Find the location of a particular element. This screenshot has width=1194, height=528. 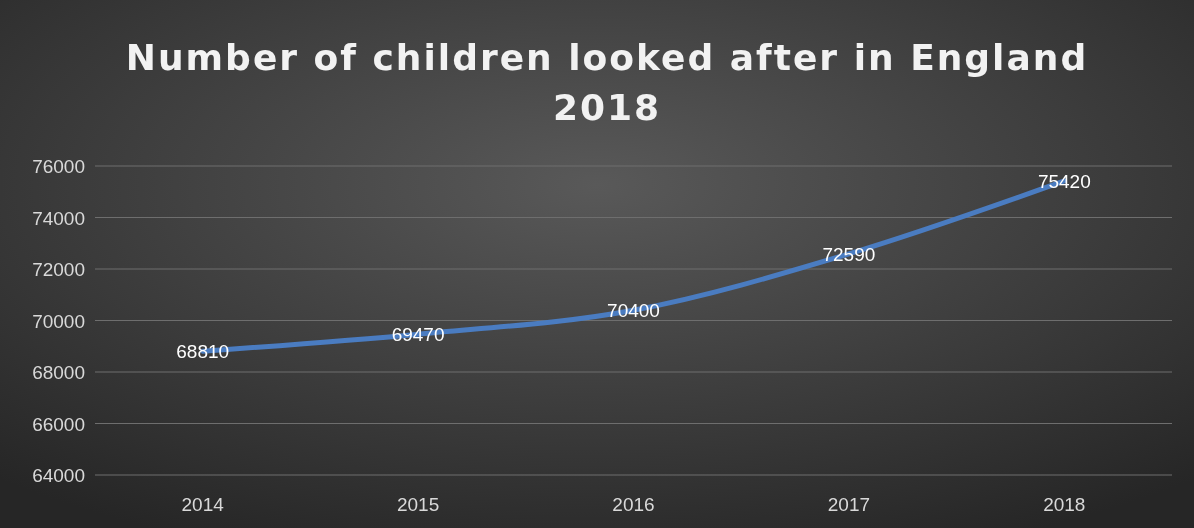

y-tick-label: 74000 is located at coordinates (58, 218).